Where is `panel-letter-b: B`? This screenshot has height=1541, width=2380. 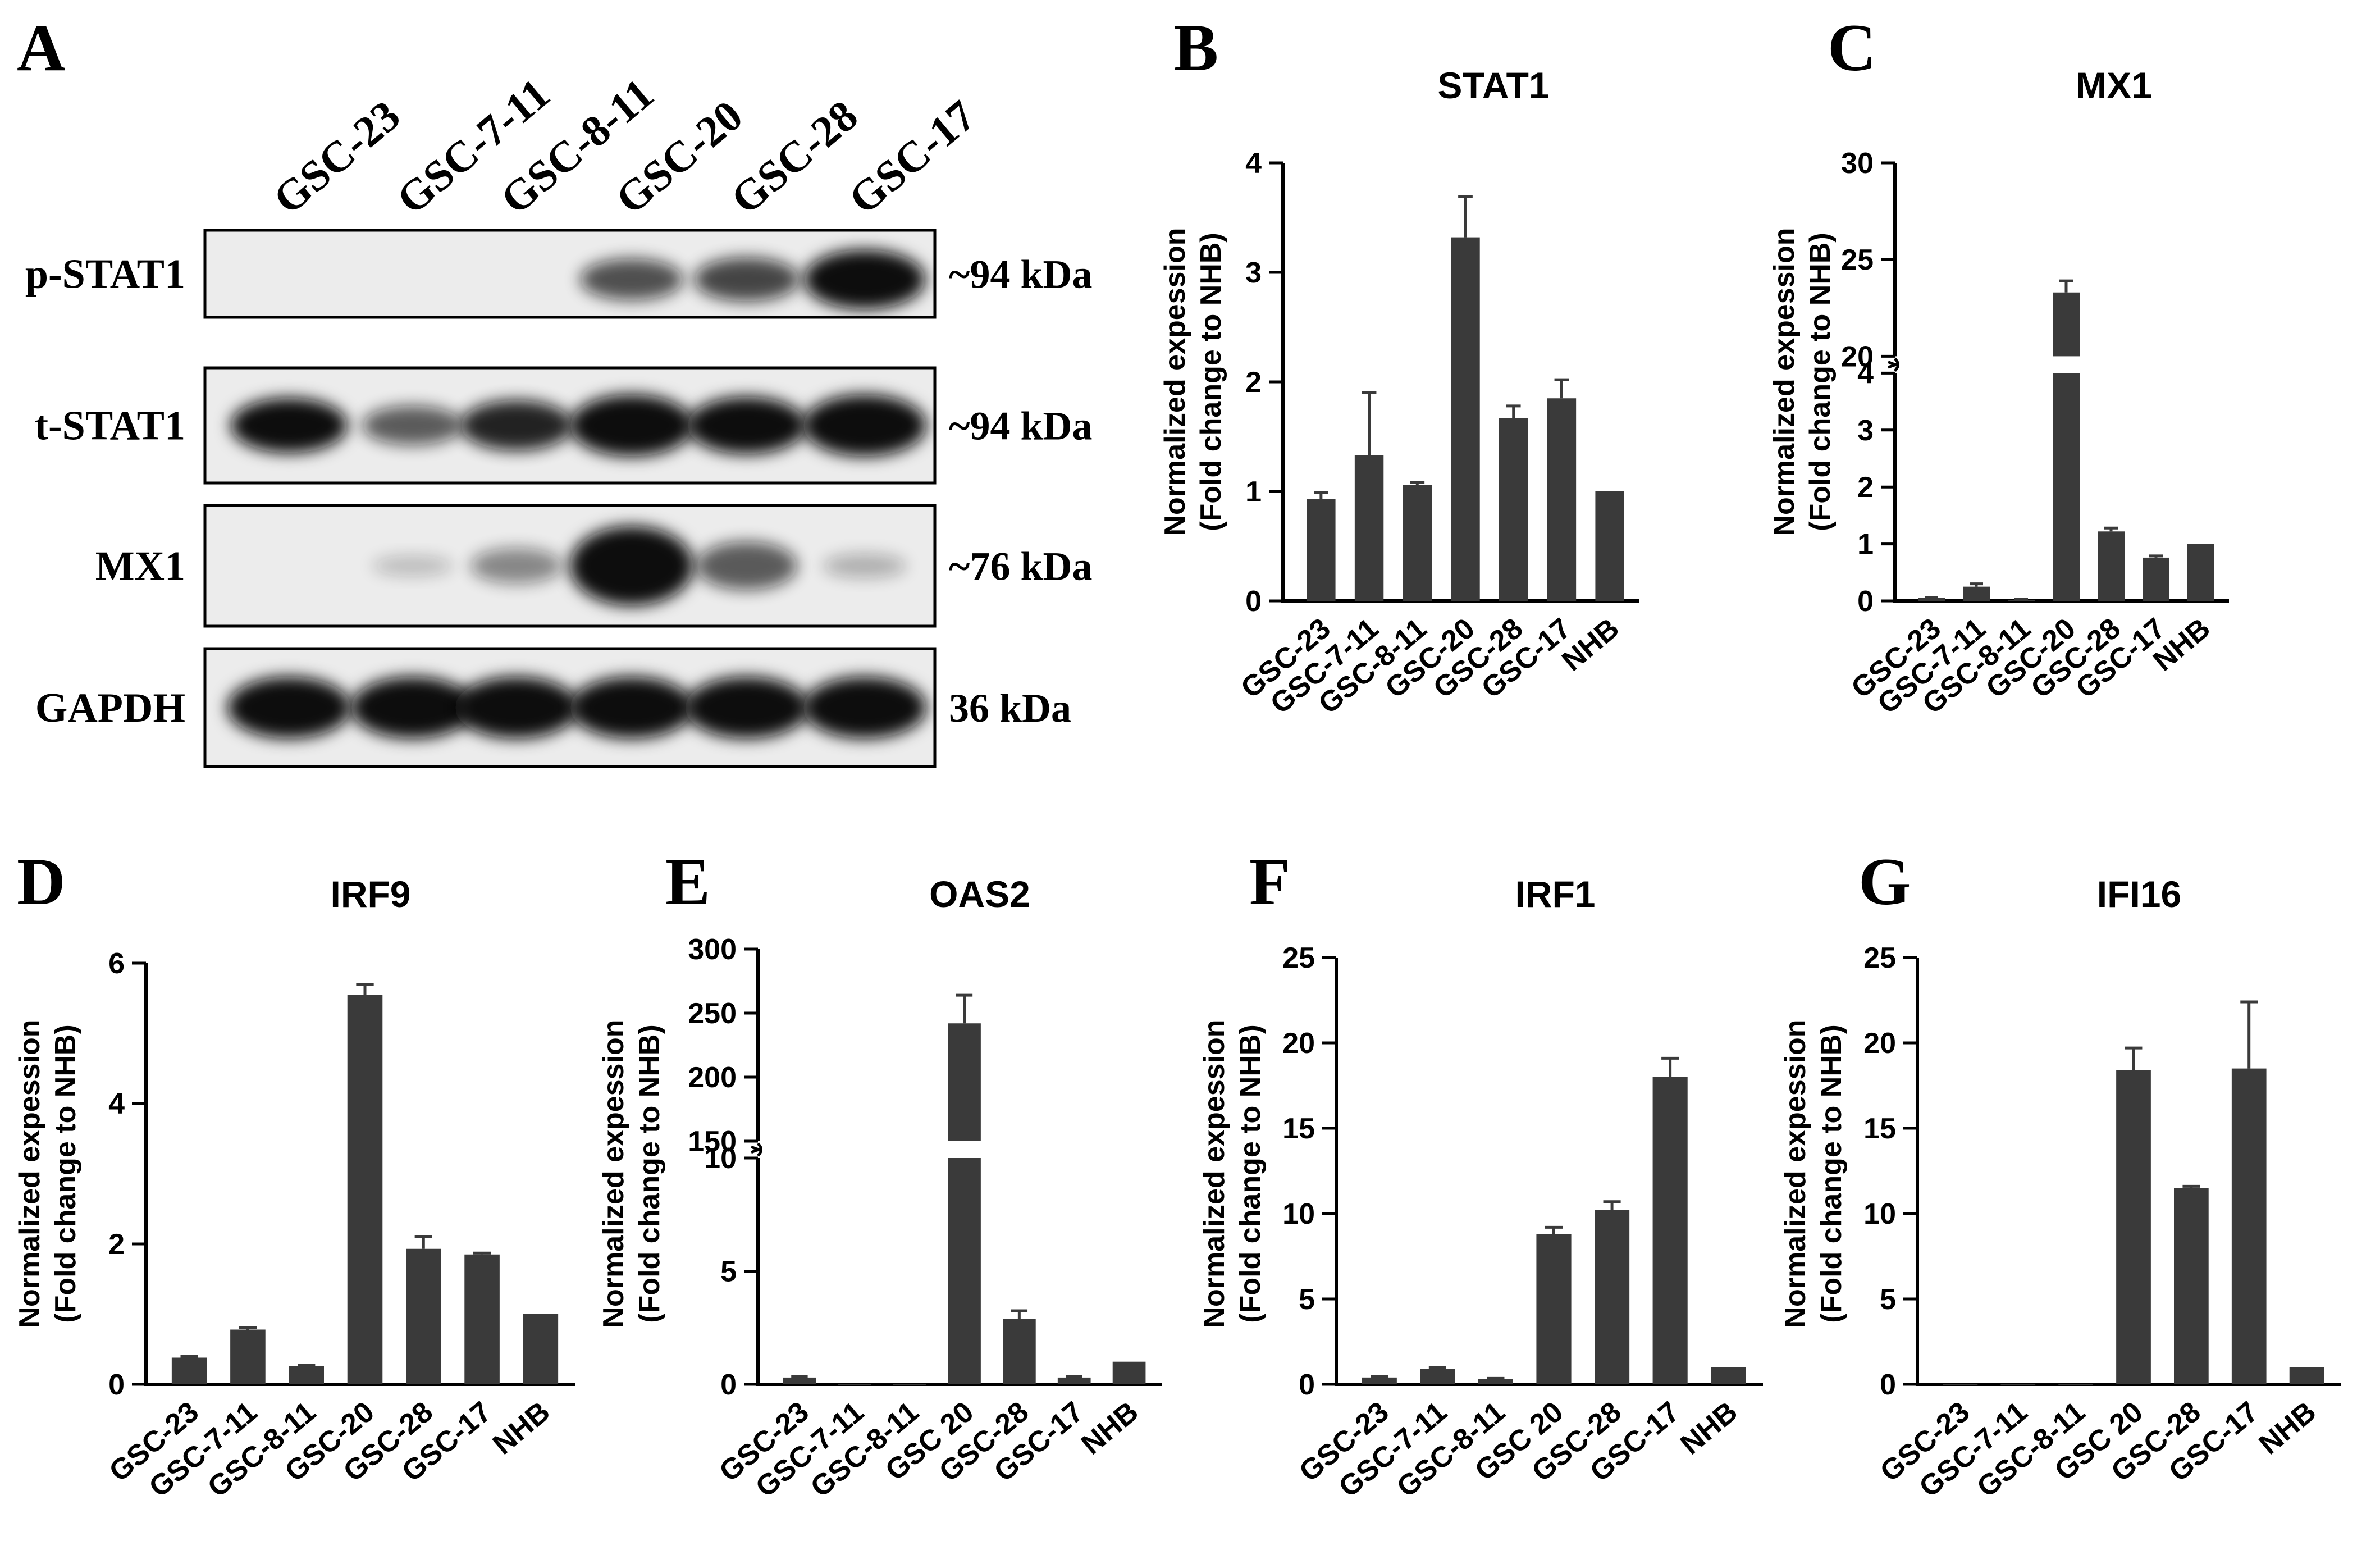 panel-letter-b: B is located at coordinates (1195, 47).